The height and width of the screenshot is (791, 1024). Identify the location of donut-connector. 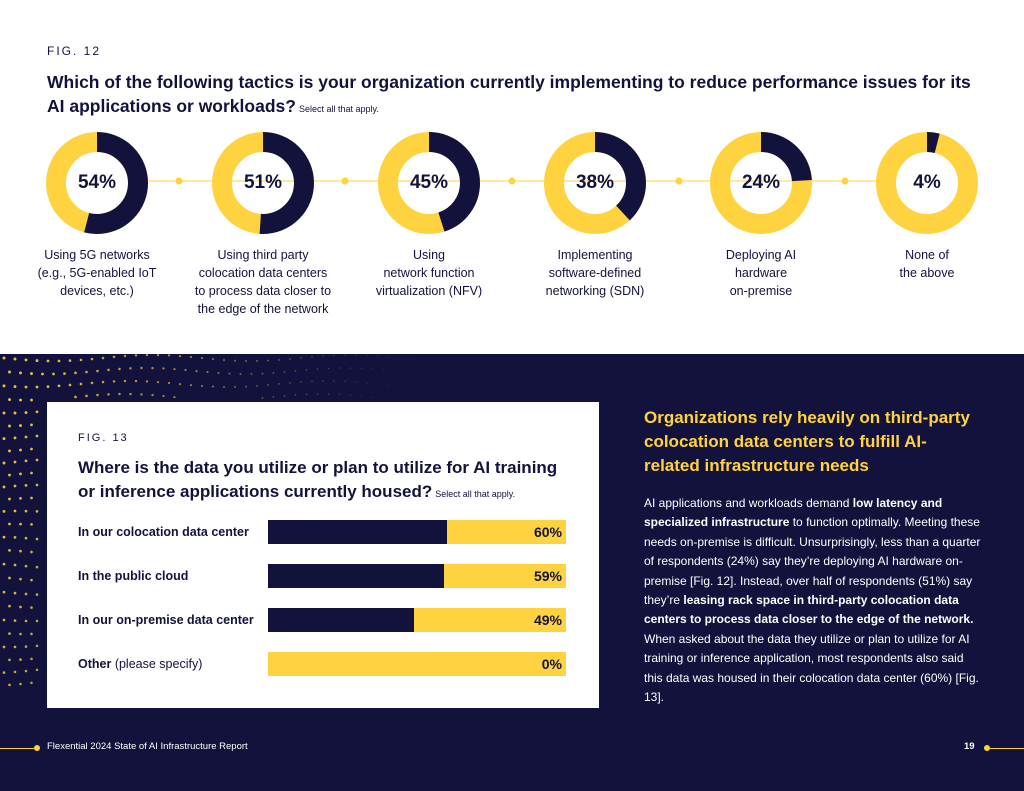
(512, 181).